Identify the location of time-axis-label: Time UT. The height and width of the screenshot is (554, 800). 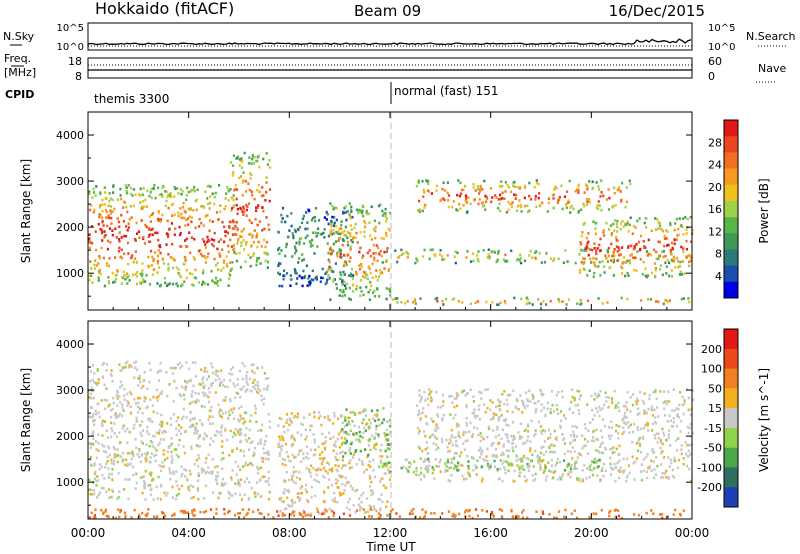
(390, 547).